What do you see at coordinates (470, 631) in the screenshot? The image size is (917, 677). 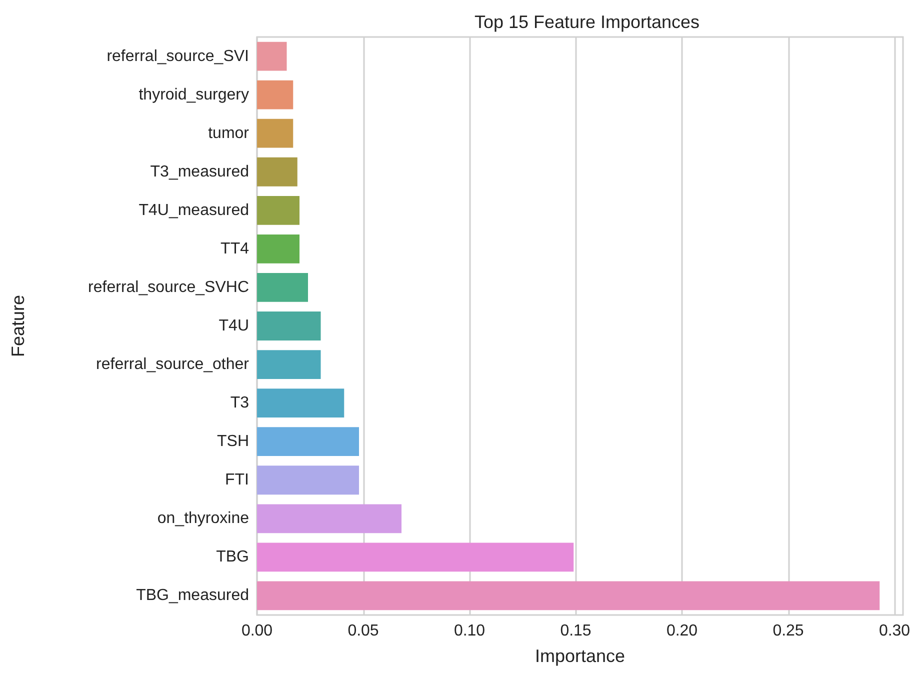 I see `x-tick-label: 0.10` at bounding box center [470, 631].